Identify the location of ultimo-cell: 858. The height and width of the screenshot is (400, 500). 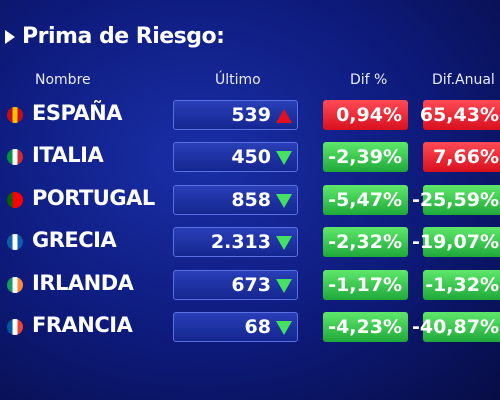
(235, 199).